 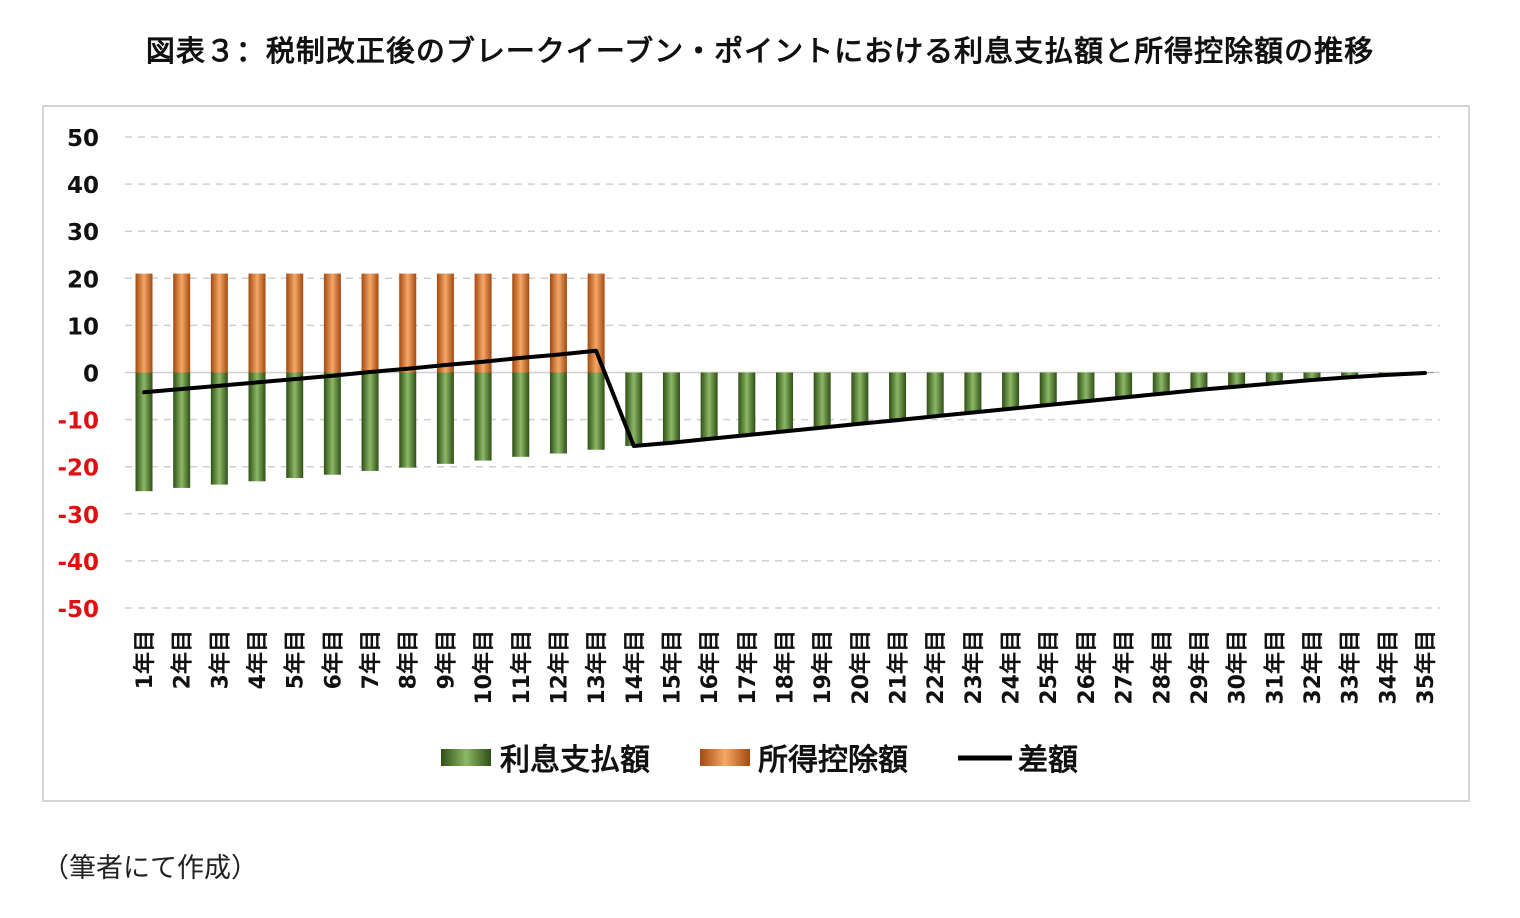 I want to click on x-tick-label: 22年目, so click(x=936, y=667).